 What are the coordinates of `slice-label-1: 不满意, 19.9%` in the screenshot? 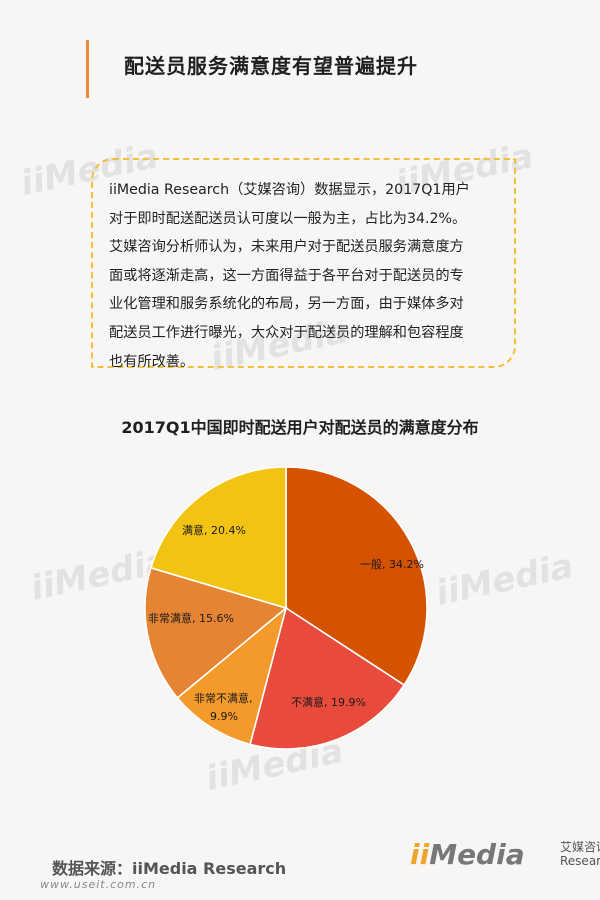 It's located at (328, 702).